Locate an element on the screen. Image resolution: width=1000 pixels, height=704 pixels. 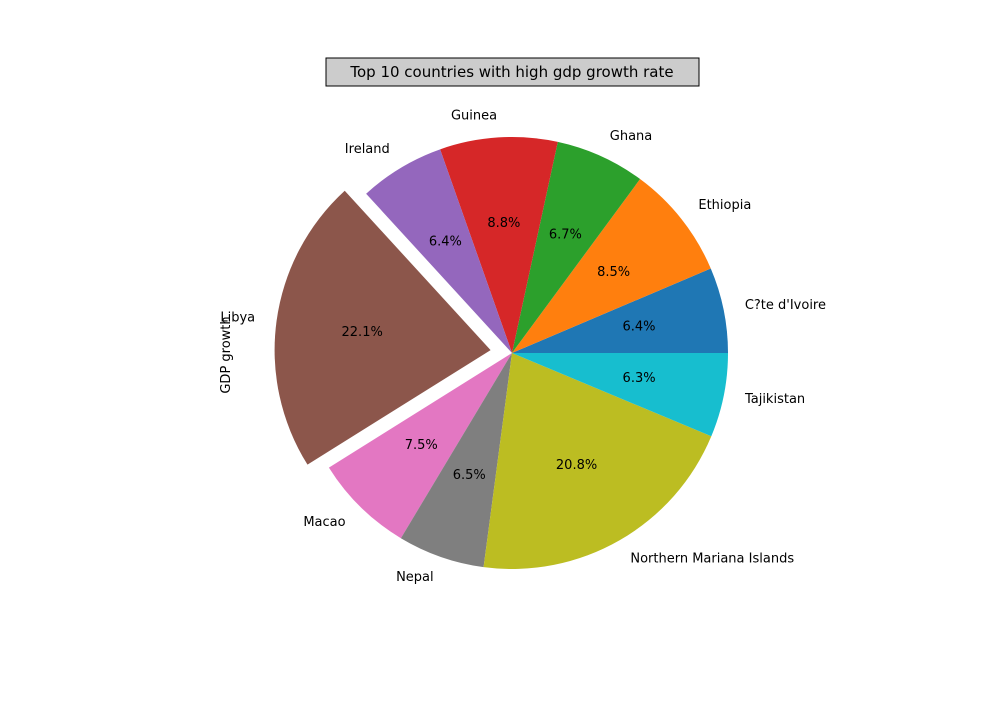
pie-slice-ghana is located at coordinates (576, 247).